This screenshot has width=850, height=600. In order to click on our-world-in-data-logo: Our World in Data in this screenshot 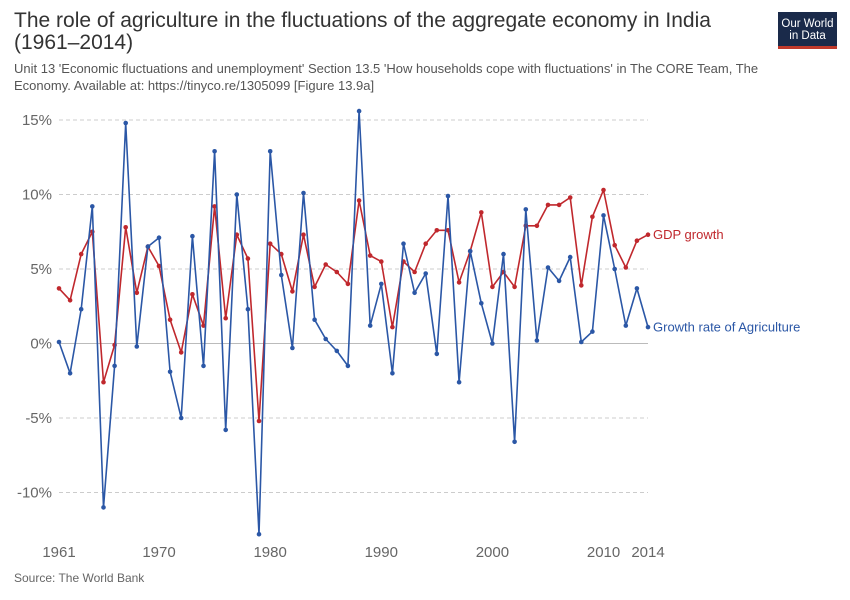, I will do `click(807, 30)`.